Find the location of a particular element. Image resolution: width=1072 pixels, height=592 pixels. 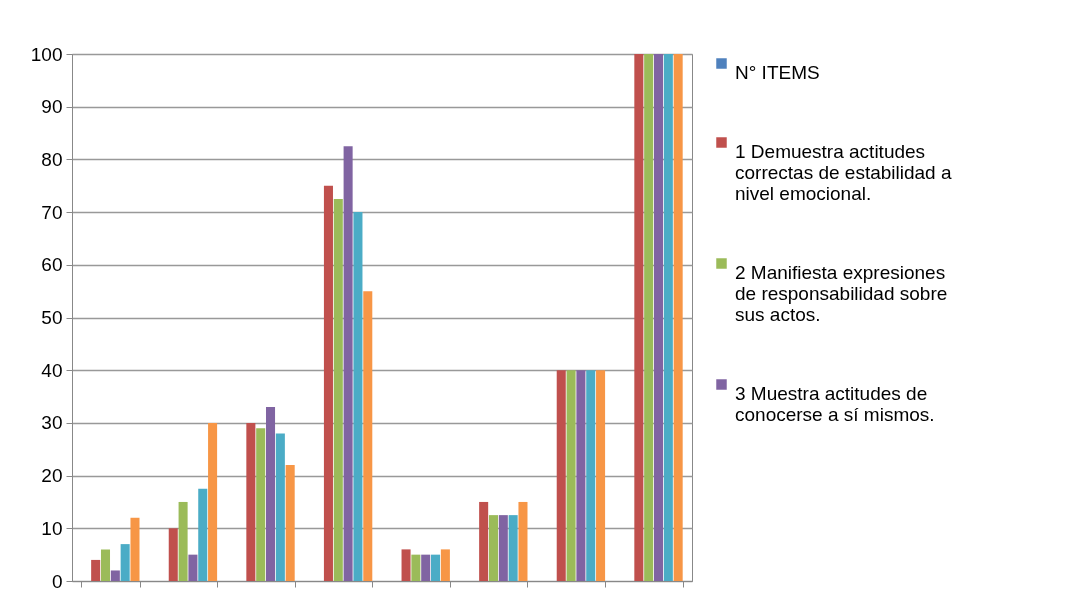

y-tick-label: 70 is located at coordinates (52, 212).